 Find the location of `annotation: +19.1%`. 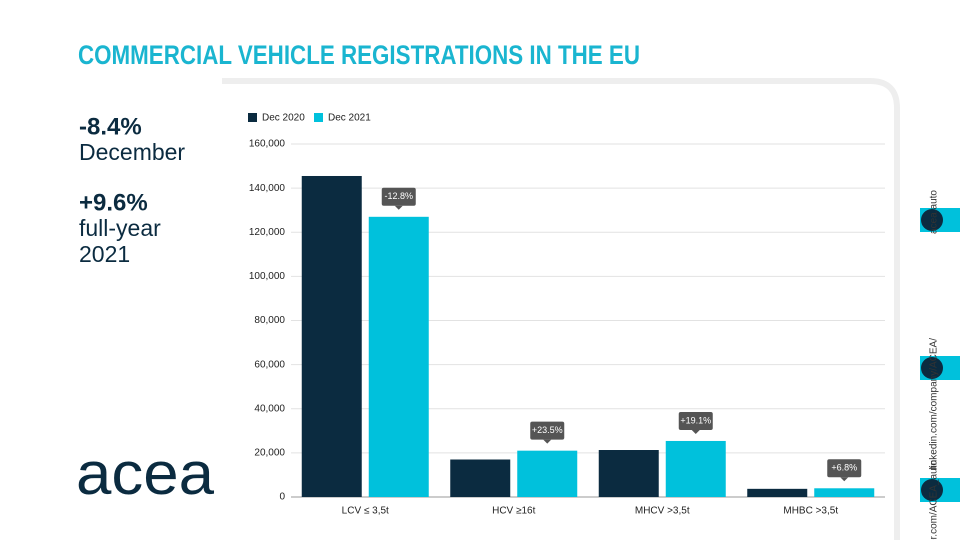

annotation: +19.1% is located at coordinates (695, 420).